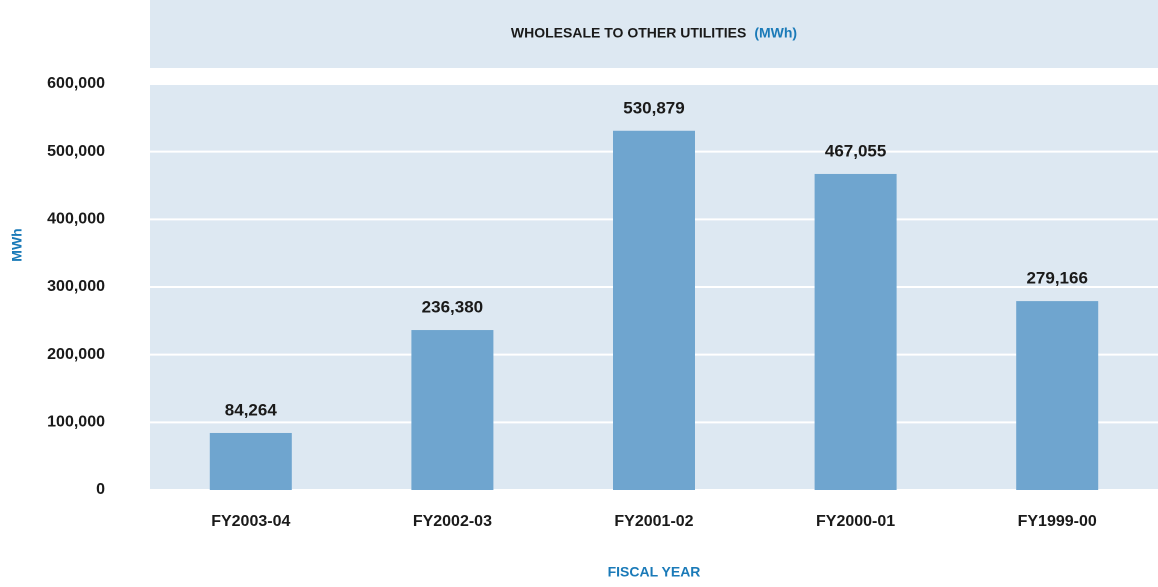  I want to click on x-tick-label: FY2003-04, so click(250, 521).